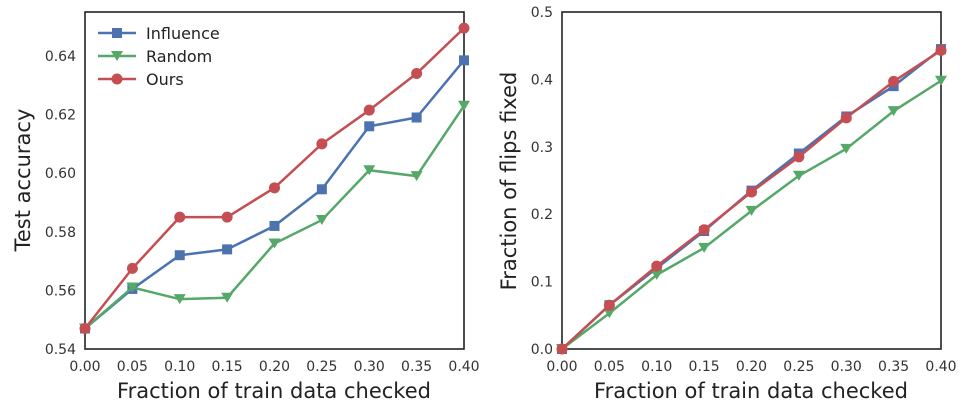 The image size is (968, 419). Describe the element at coordinates (117, 33) in the screenshot. I see `legend-marker-influence` at that location.